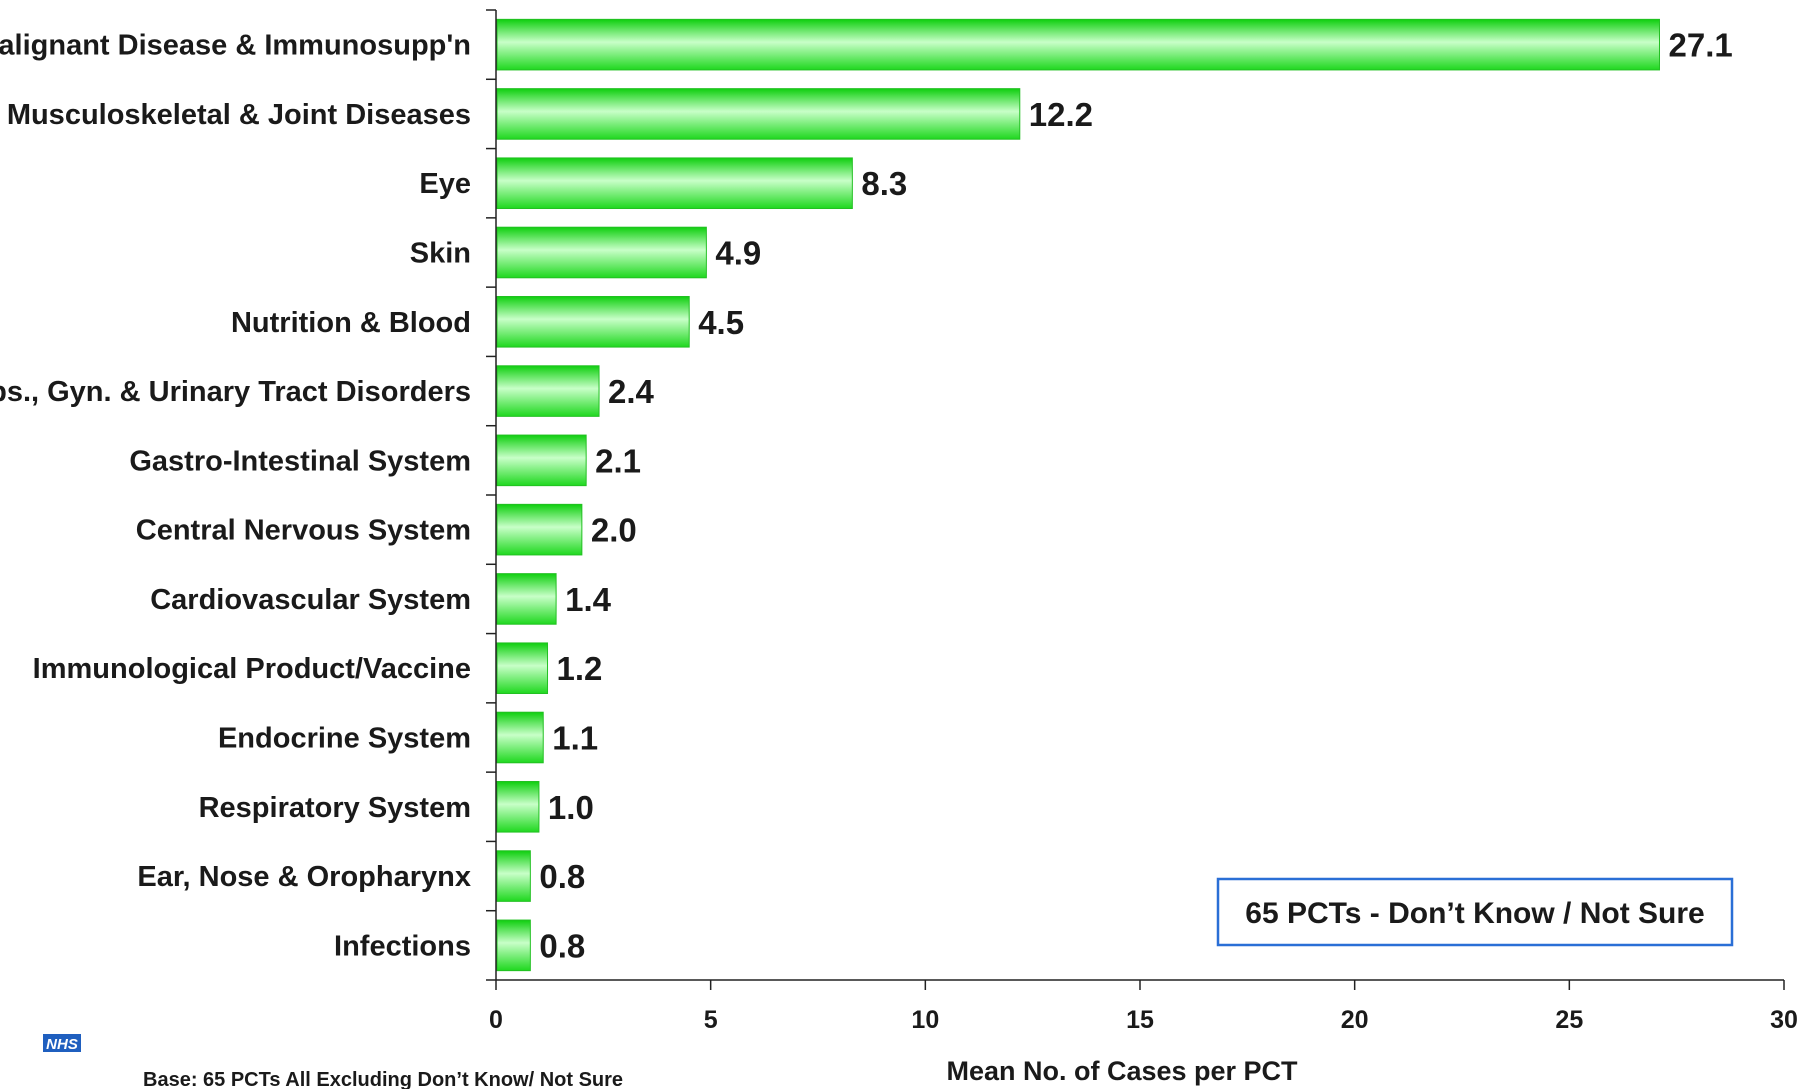  I want to click on value-label: 8.3, so click(884, 183).